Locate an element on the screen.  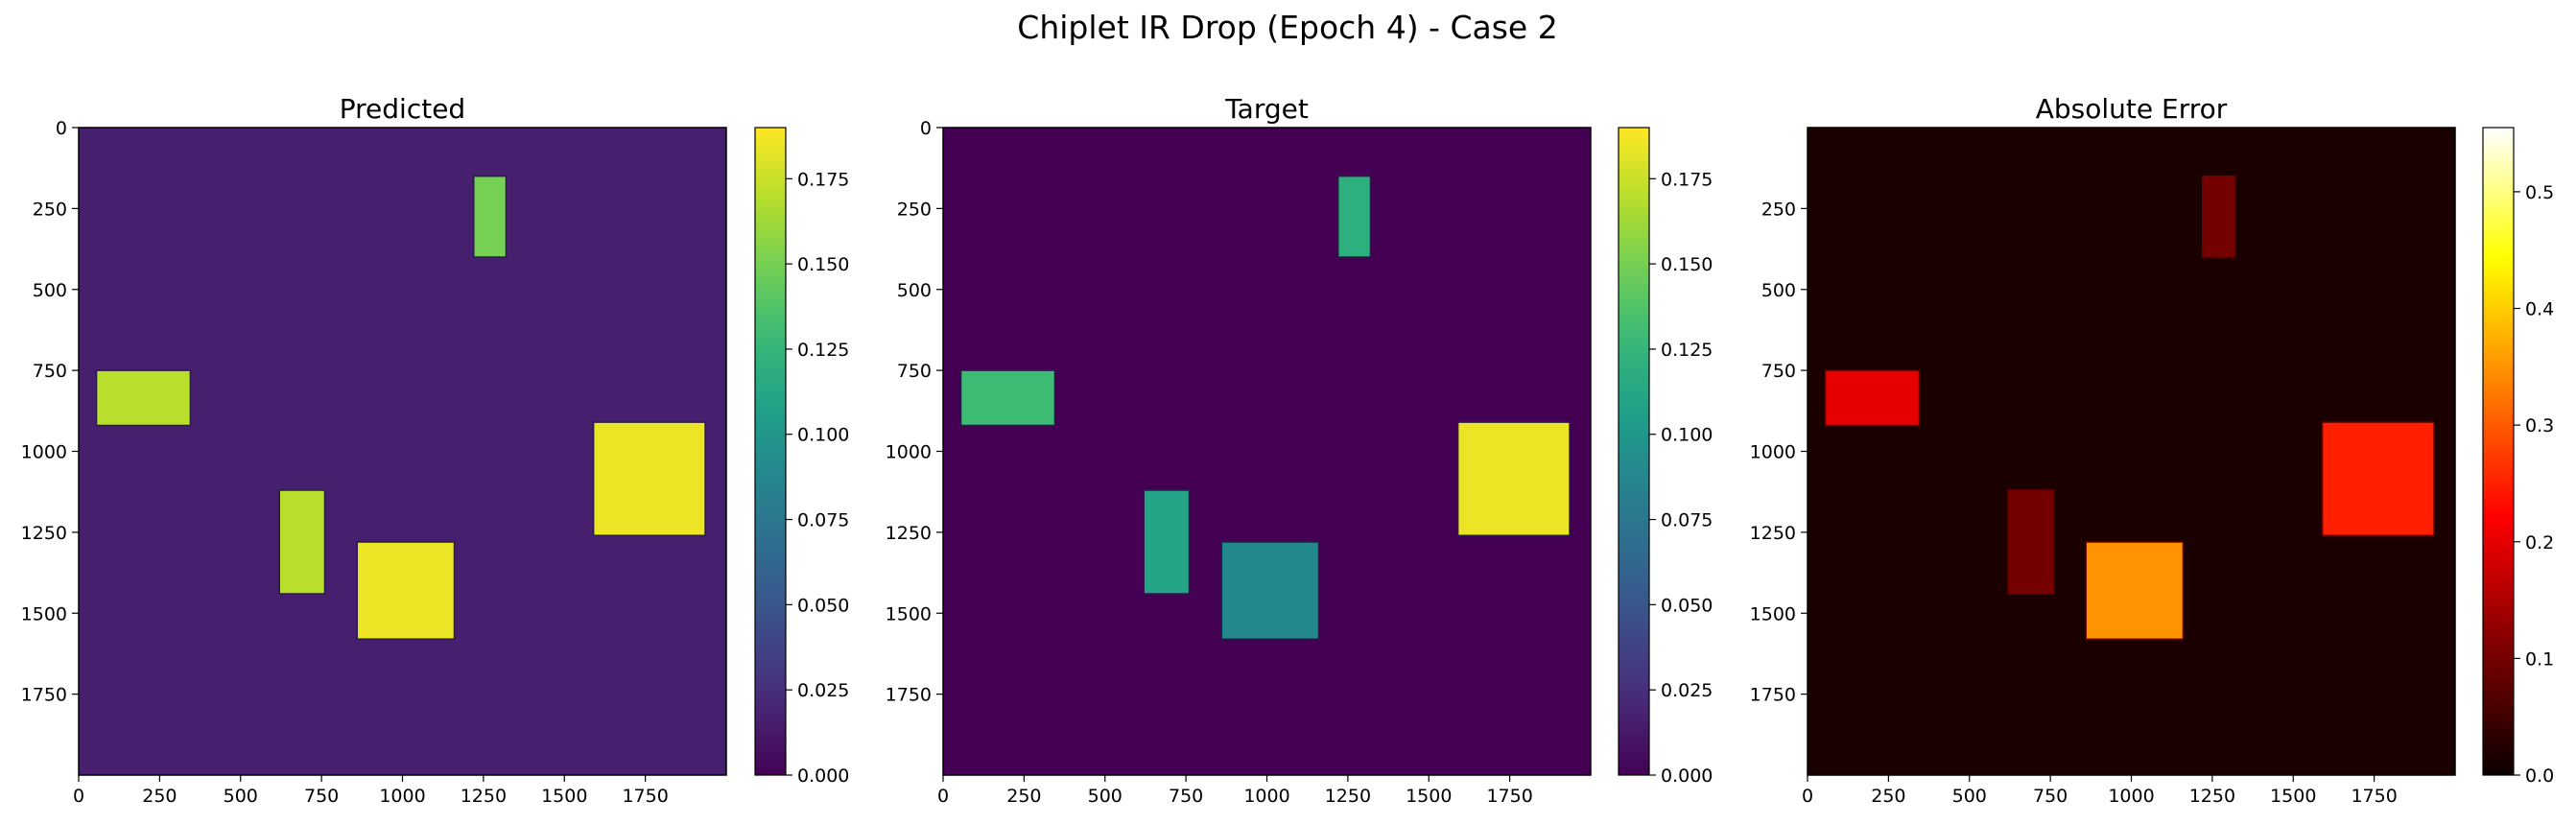
panel-title: Target is located at coordinates (1267, 109).